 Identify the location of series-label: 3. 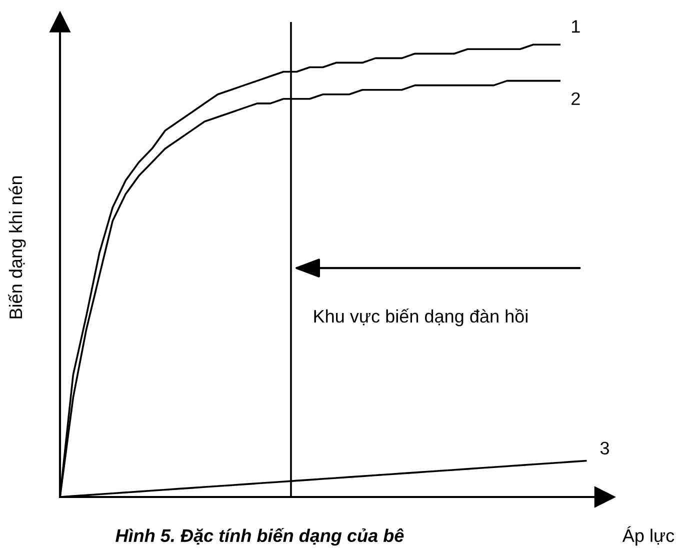
(604, 448).